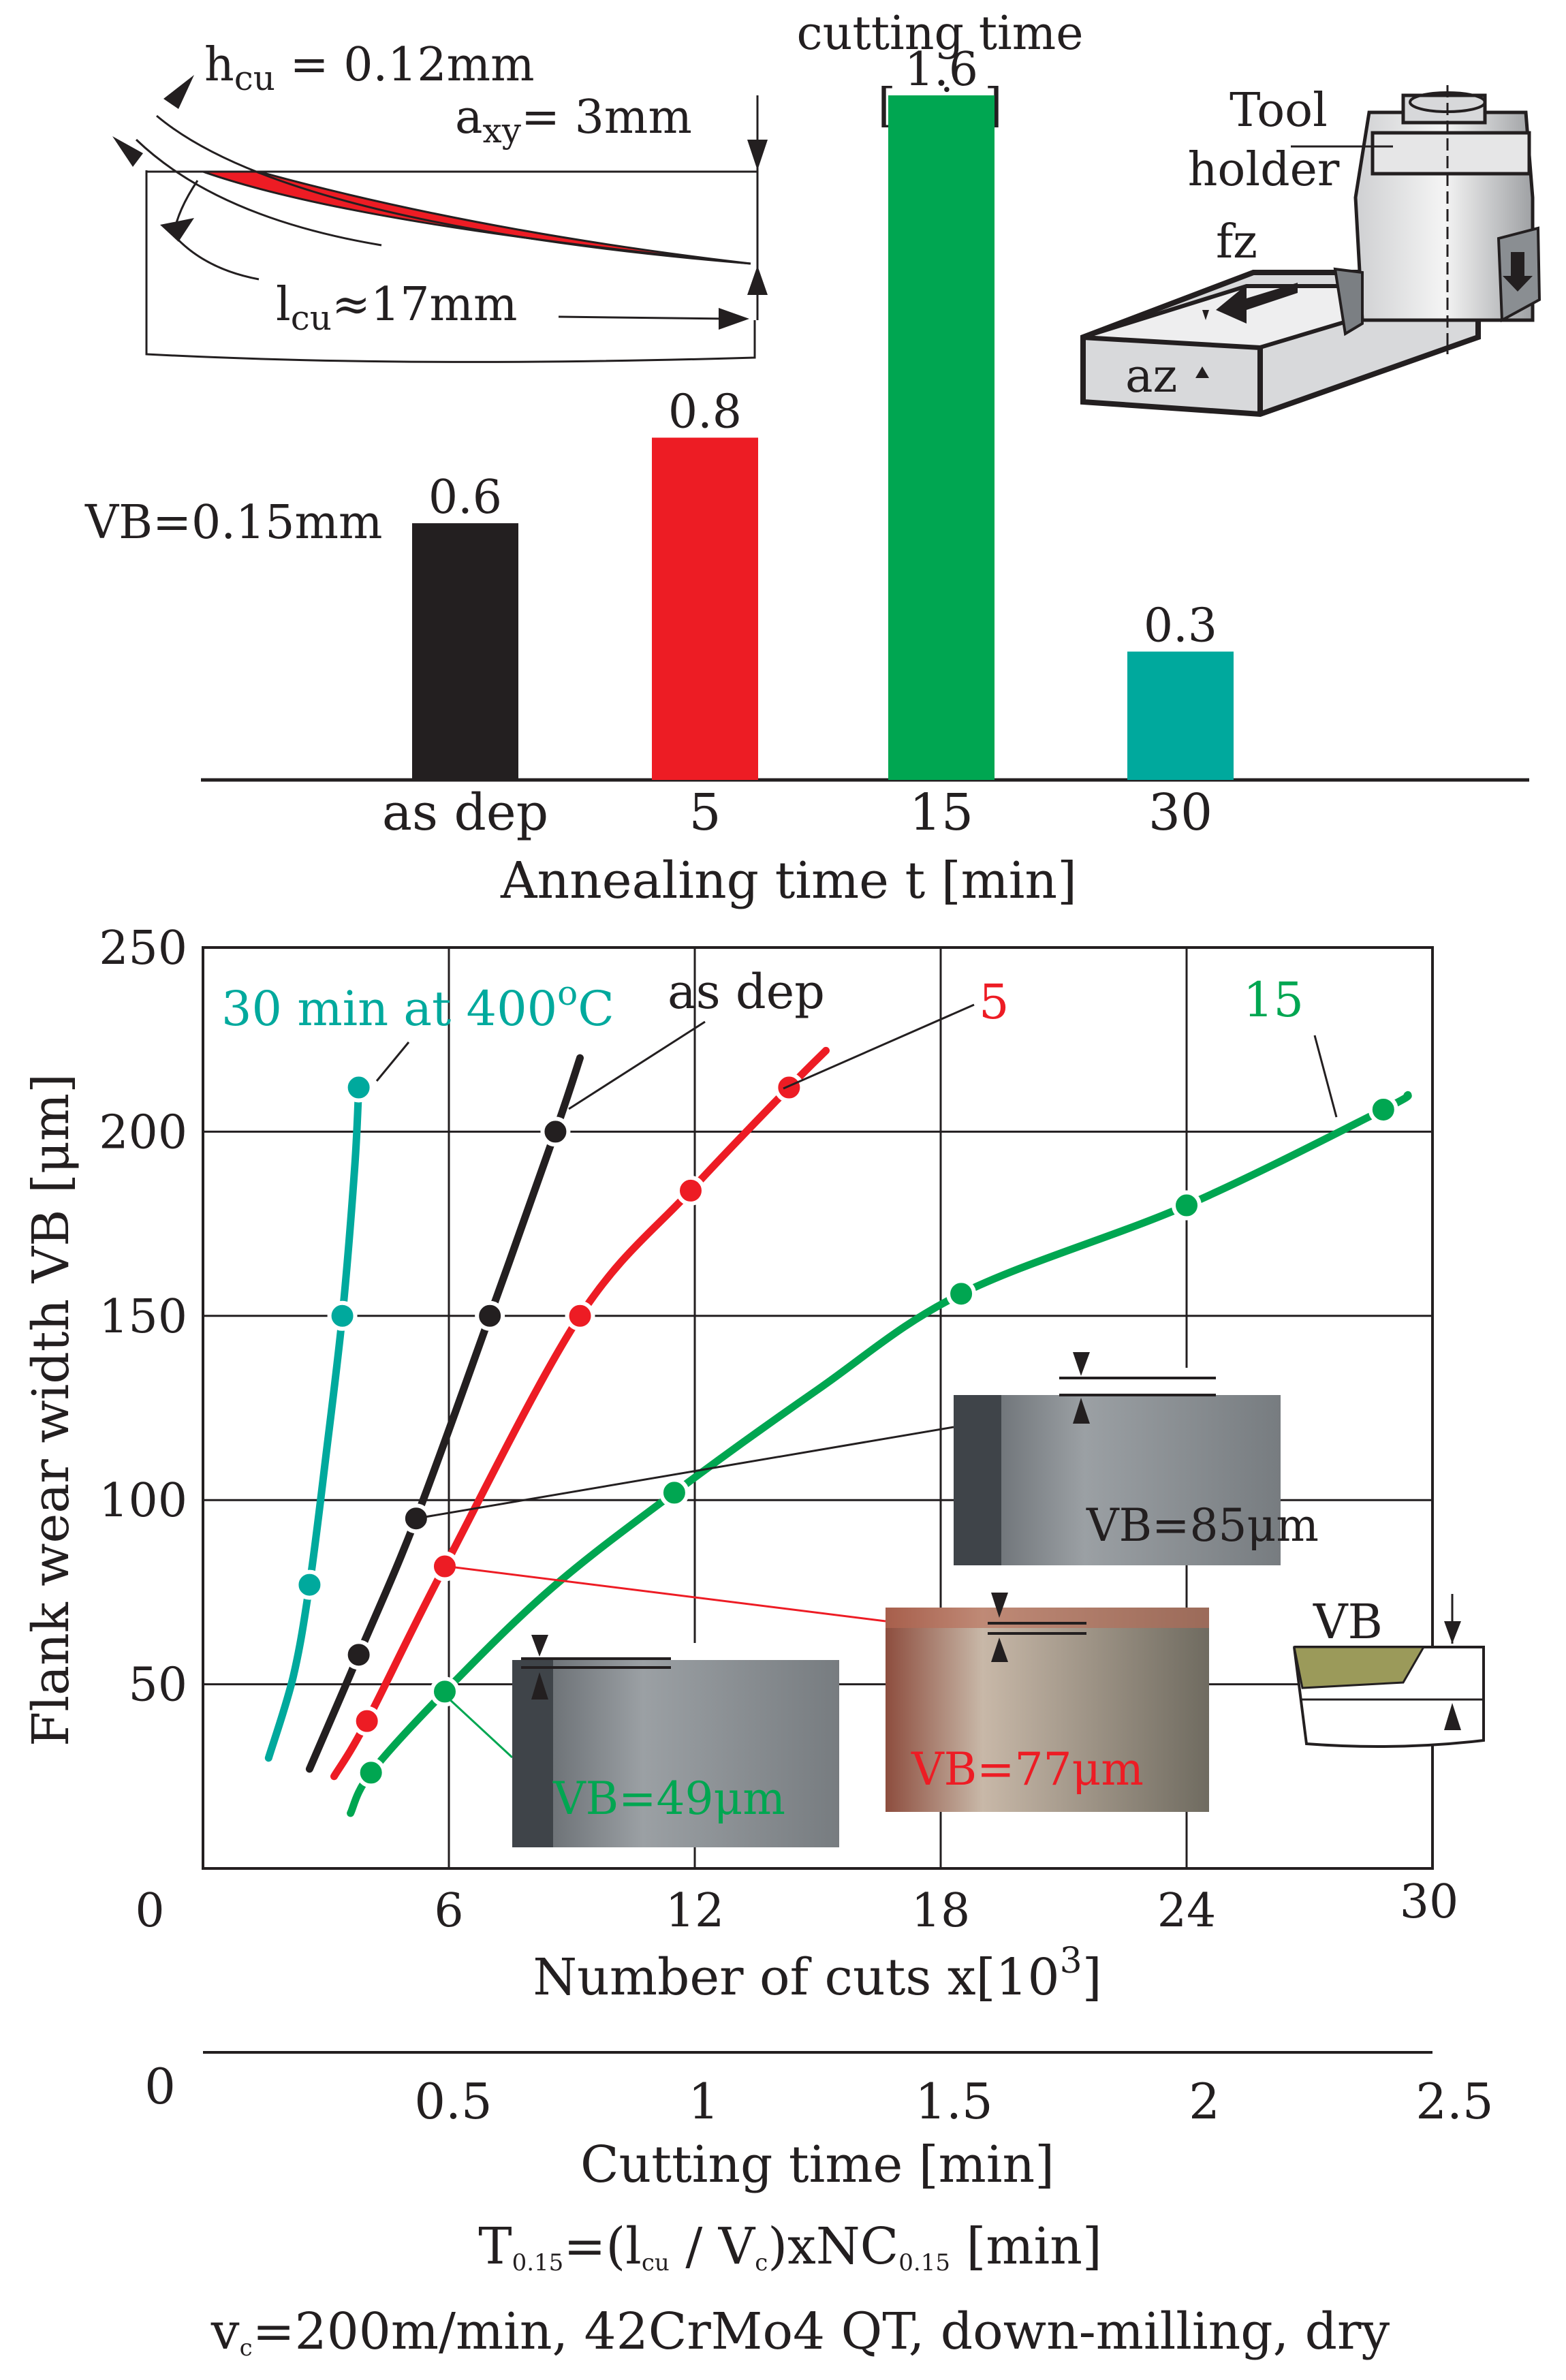 This screenshot has width=1566, height=2380. What do you see at coordinates (465, 812) in the screenshot?
I see `bar-category-label-0: as dep` at bounding box center [465, 812].